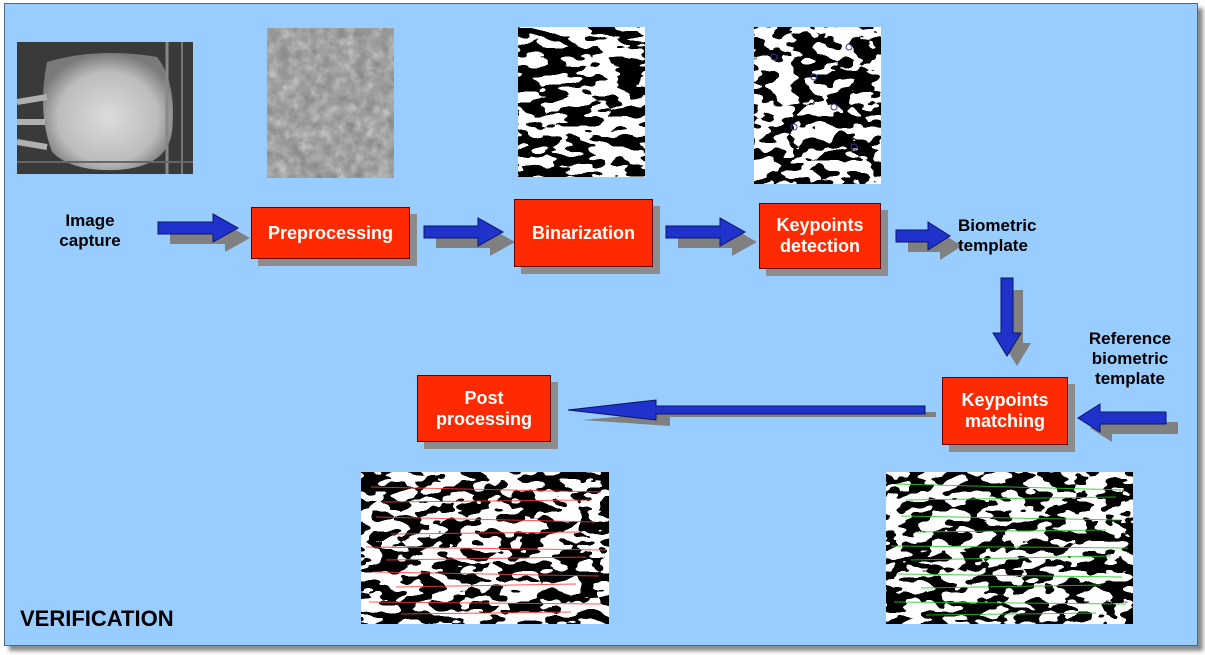  Describe the element at coordinates (1122, 418) in the screenshot. I see `arrow-reference-to-matching` at that location.